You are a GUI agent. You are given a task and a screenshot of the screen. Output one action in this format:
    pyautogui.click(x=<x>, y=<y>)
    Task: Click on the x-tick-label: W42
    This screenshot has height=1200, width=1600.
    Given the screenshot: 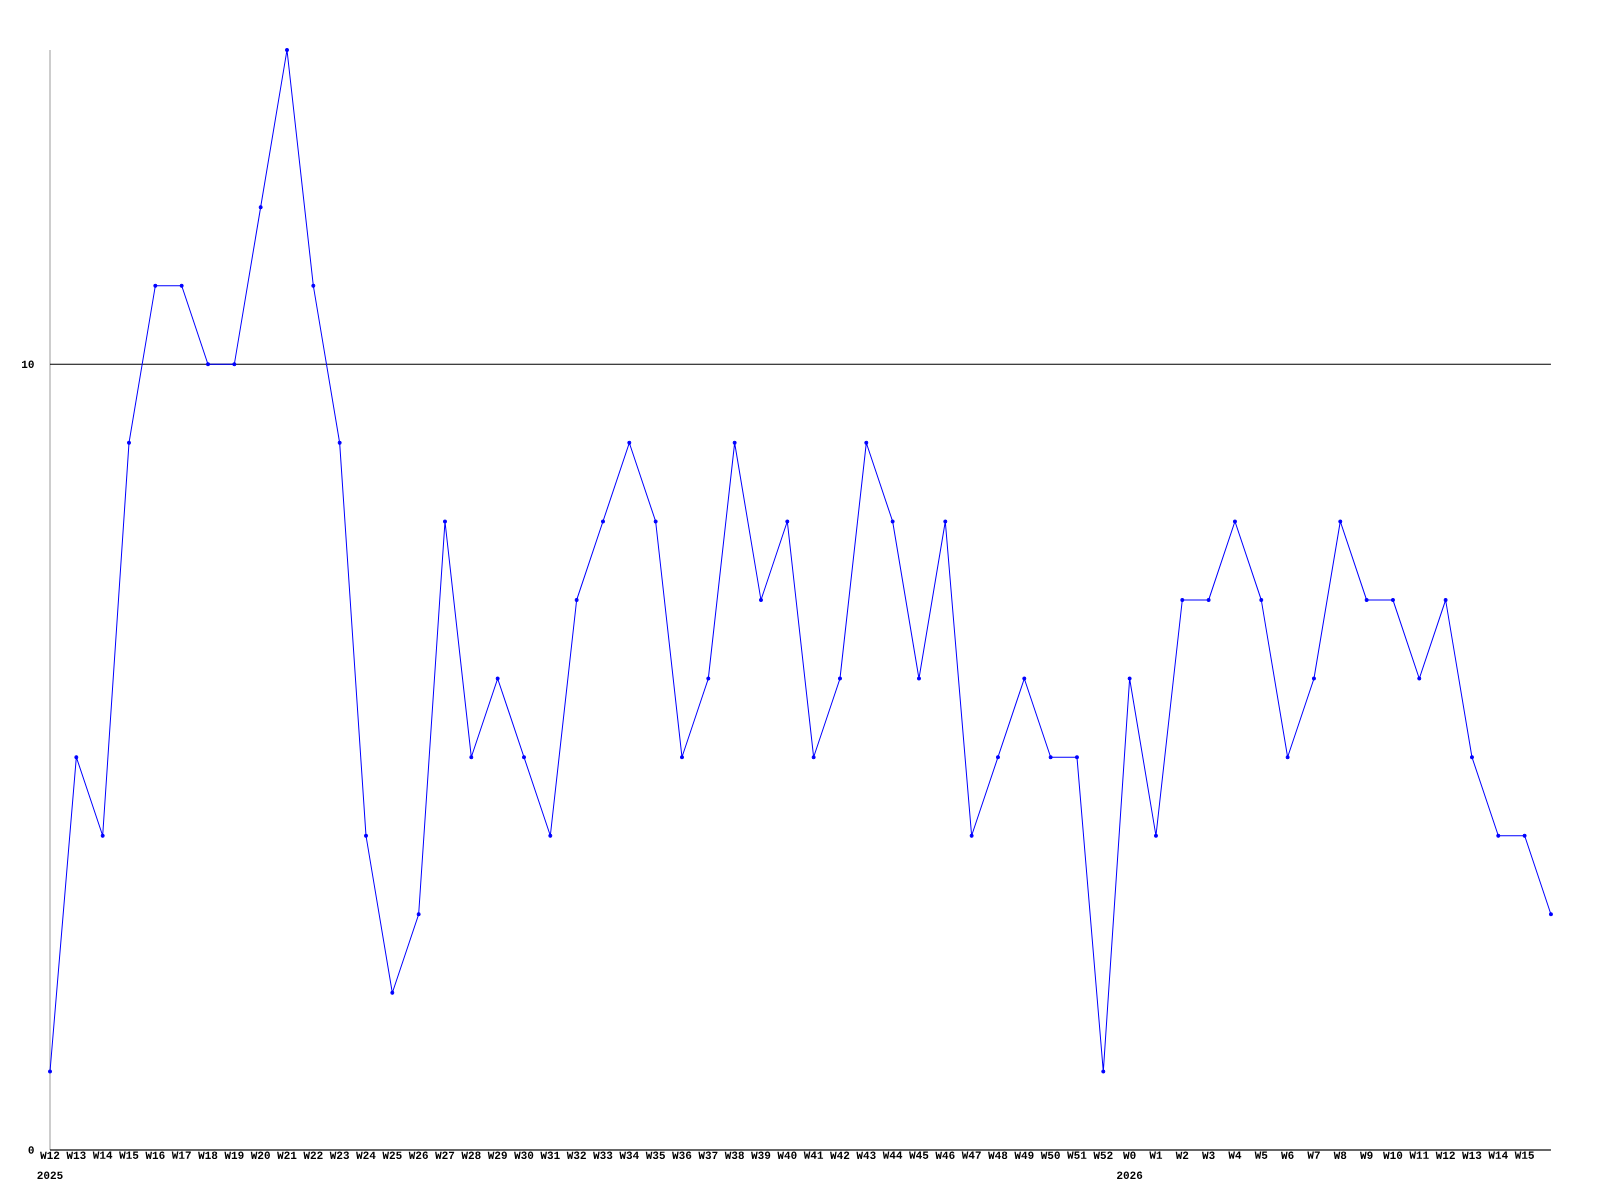 What is the action you would take?
    pyautogui.click(x=840, y=1155)
    